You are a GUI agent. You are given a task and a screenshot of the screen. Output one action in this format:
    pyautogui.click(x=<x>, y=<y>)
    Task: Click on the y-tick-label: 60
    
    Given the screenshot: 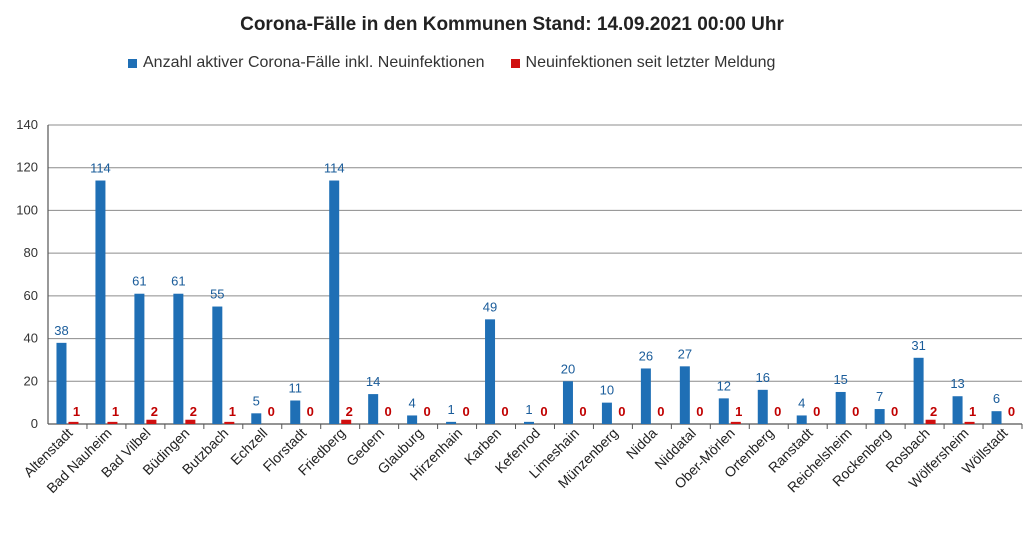 What is the action you would take?
    pyautogui.click(x=31, y=295)
    